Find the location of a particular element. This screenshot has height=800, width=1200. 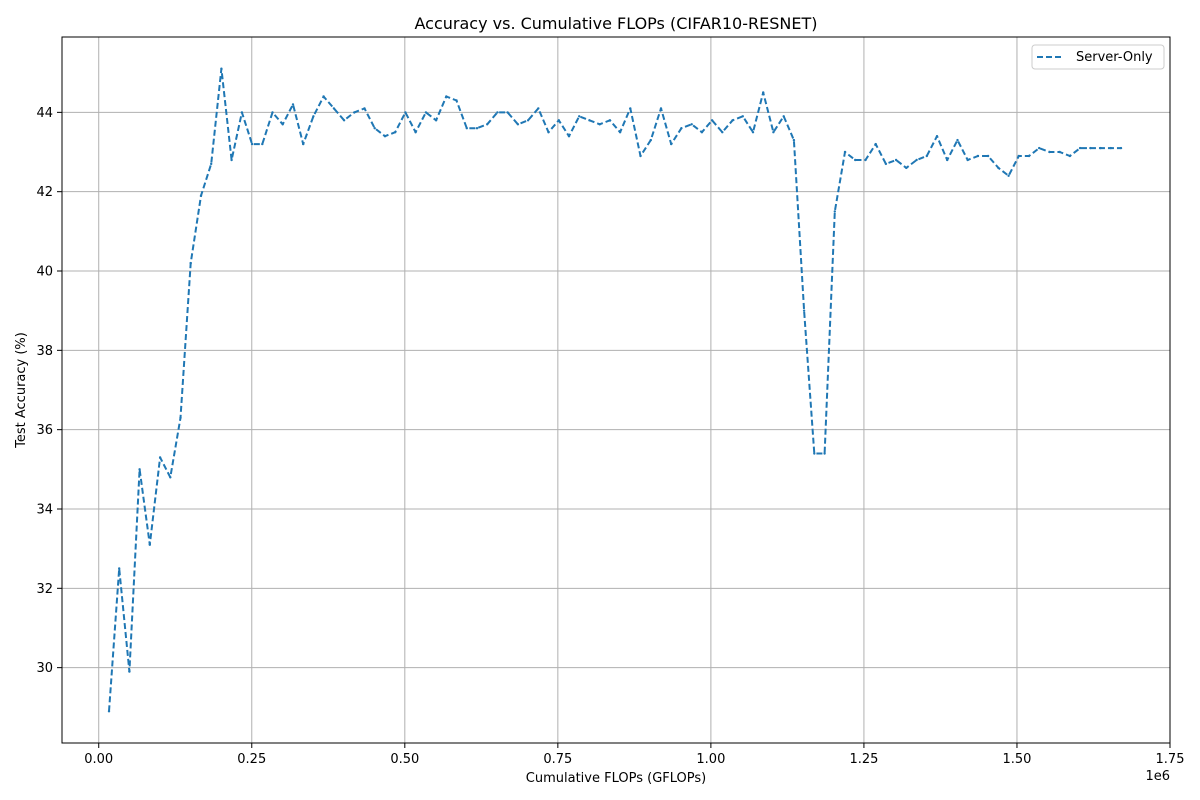

x-tick-label: 0.75 is located at coordinates (557, 759).